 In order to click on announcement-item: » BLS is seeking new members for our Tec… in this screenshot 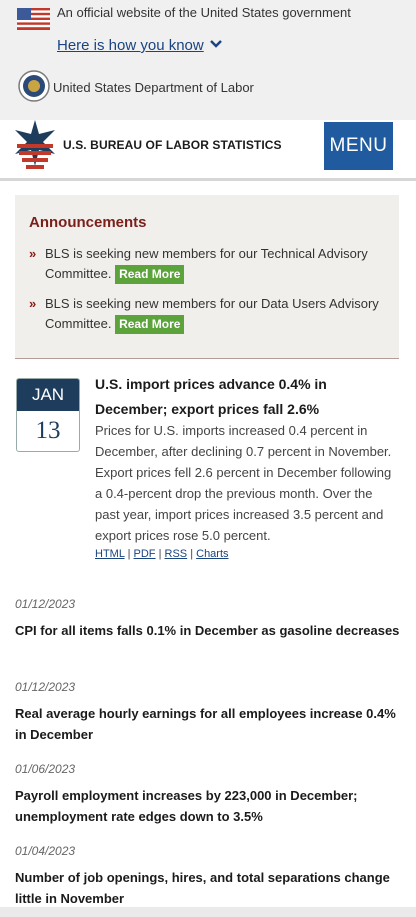, I will do `click(209, 264)`.